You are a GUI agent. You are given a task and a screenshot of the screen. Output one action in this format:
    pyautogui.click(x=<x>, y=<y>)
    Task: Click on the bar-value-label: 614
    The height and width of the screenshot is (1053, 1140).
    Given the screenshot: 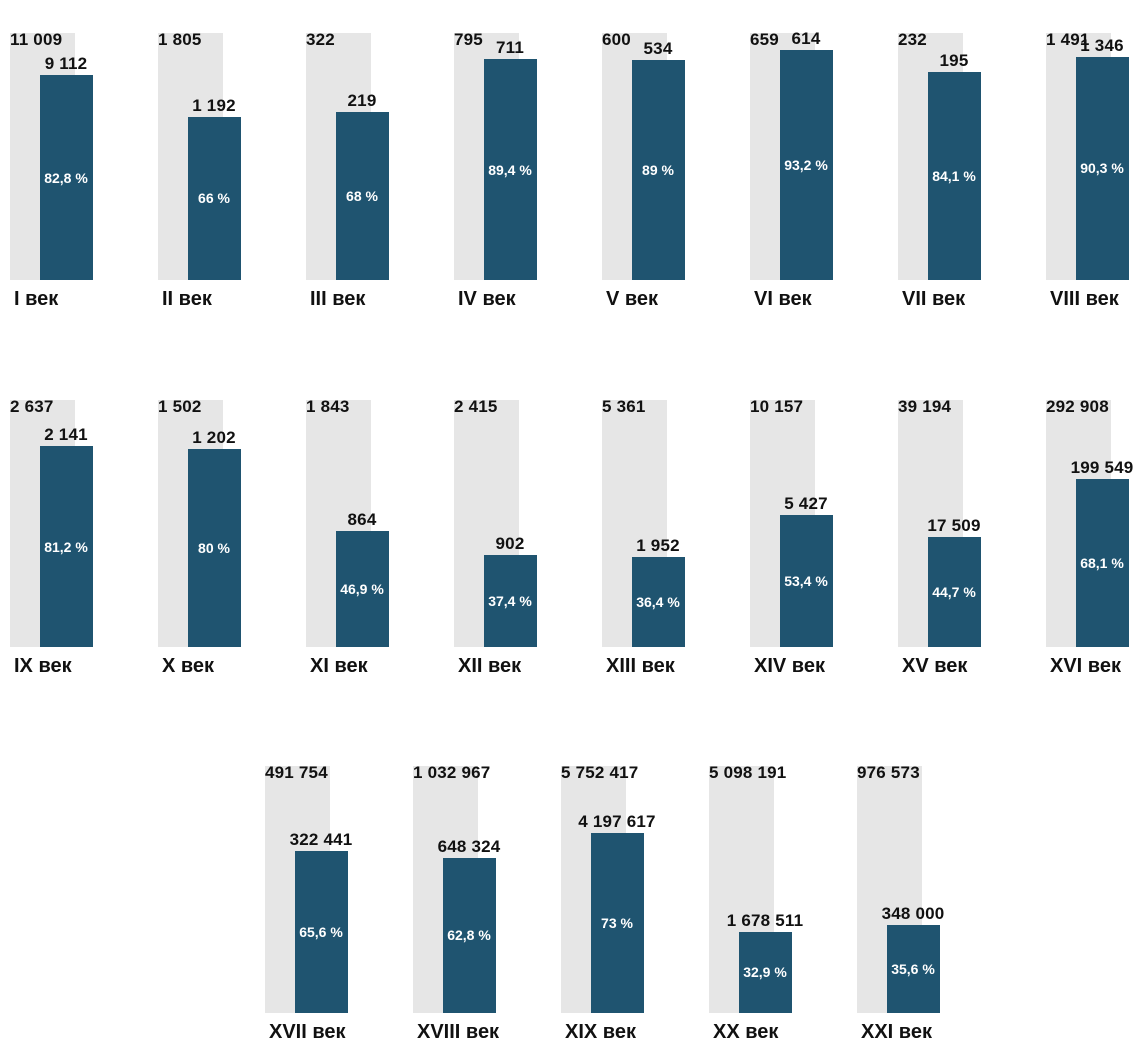 What is the action you would take?
    pyautogui.click(x=806, y=38)
    